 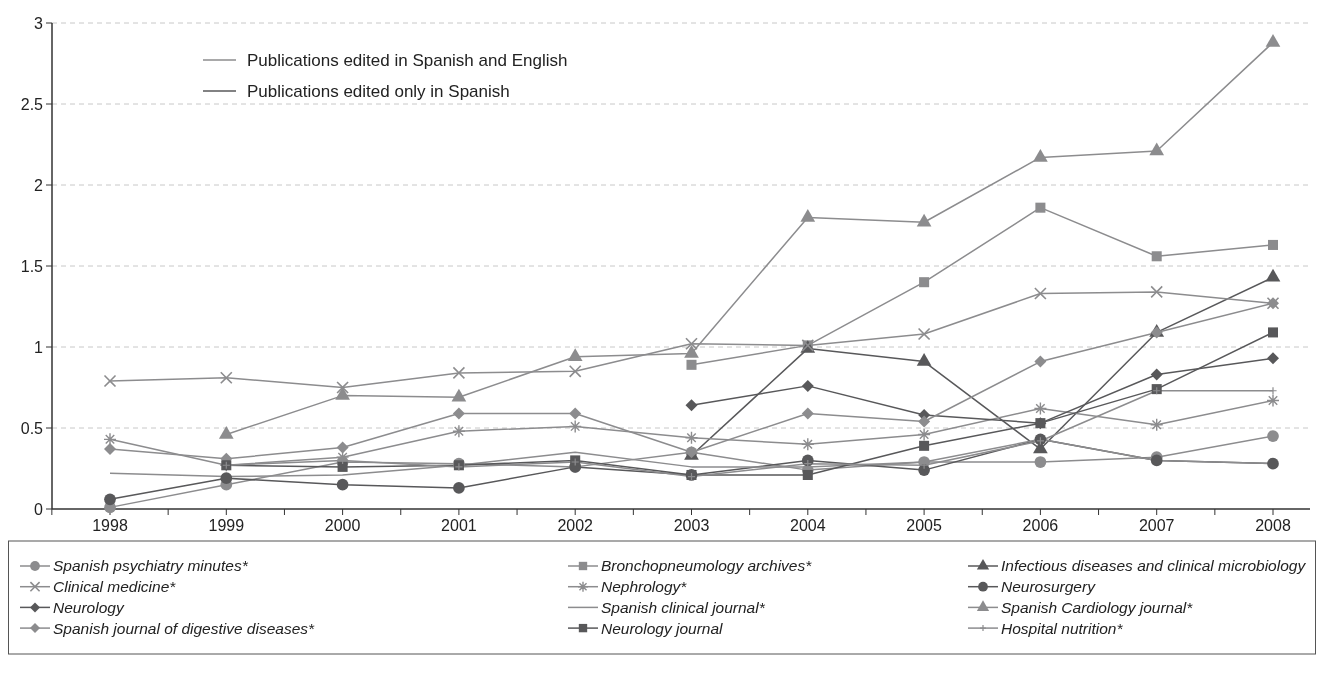 I want to click on legend-label: Publications edited in Spanish and English, so click(x=407, y=60).